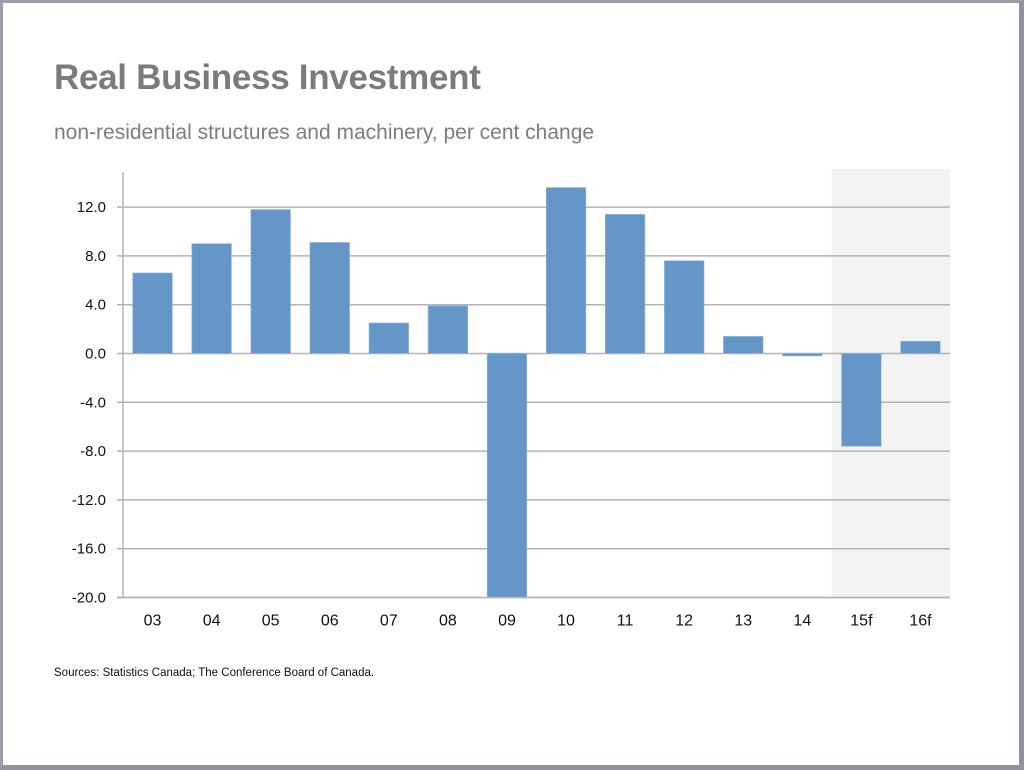 This screenshot has height=770, width=1024. Describe the element at coordinates (95, 256) in the screenshot. I see `y-tick-label: 8.0` at that location.